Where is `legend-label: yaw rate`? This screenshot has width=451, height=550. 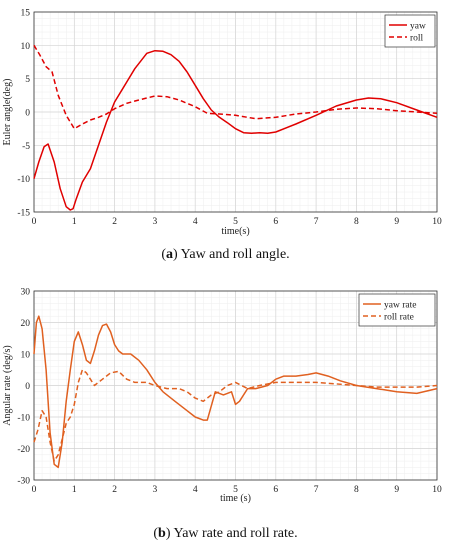 legend-label: yaw rate is located at coordinates (400, 306).